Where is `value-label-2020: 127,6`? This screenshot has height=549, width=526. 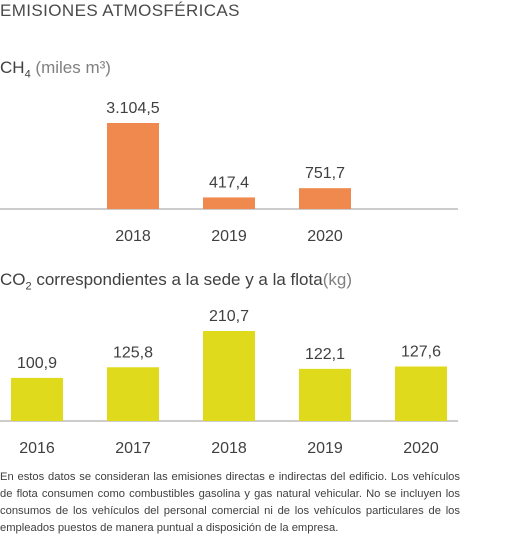
value-label-2020: 127,6 is located at coordinates (421, 351).